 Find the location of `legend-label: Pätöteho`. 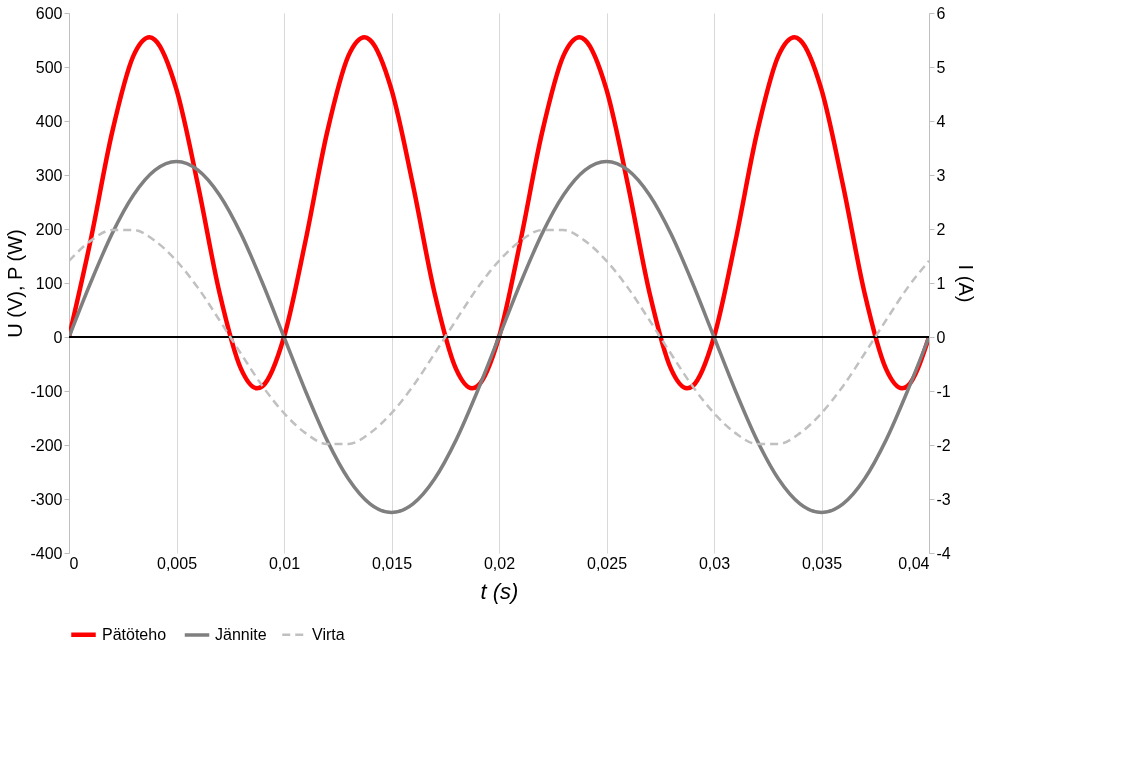

legend-label: Pätöteho is located at coordinates (134, 634).